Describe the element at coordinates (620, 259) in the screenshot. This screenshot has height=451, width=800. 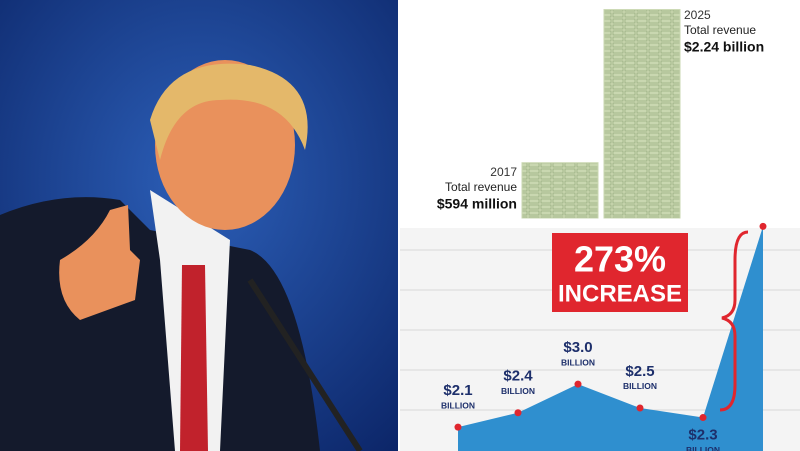
I see `annotation: 273%` at that location.